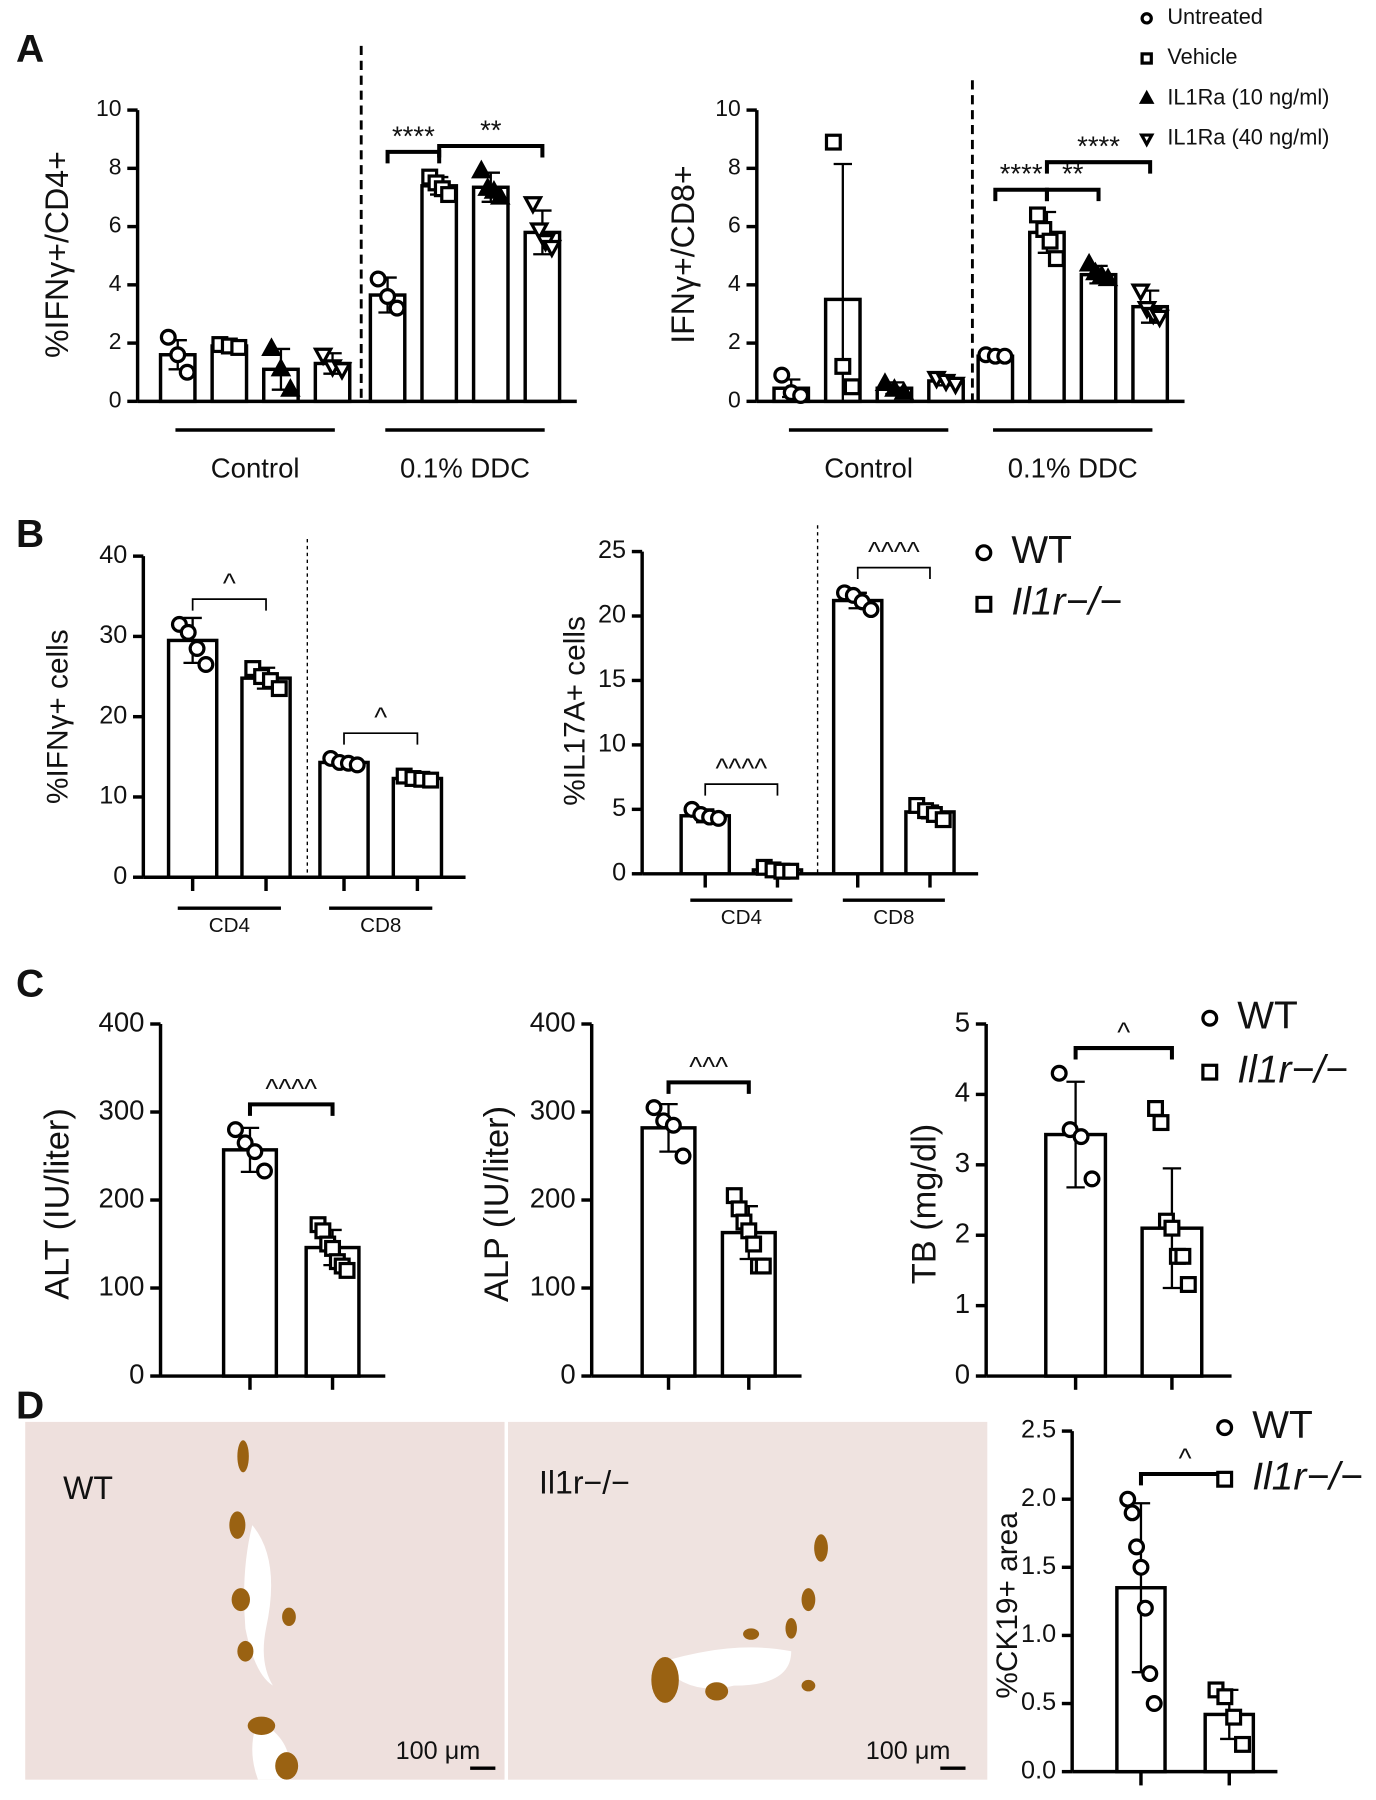 The image size is (1376, 1800). What do you see at coordinates (113, 796) in the screenshot?
I see `y-tick-label: 10` at bounding box center [113, 796].